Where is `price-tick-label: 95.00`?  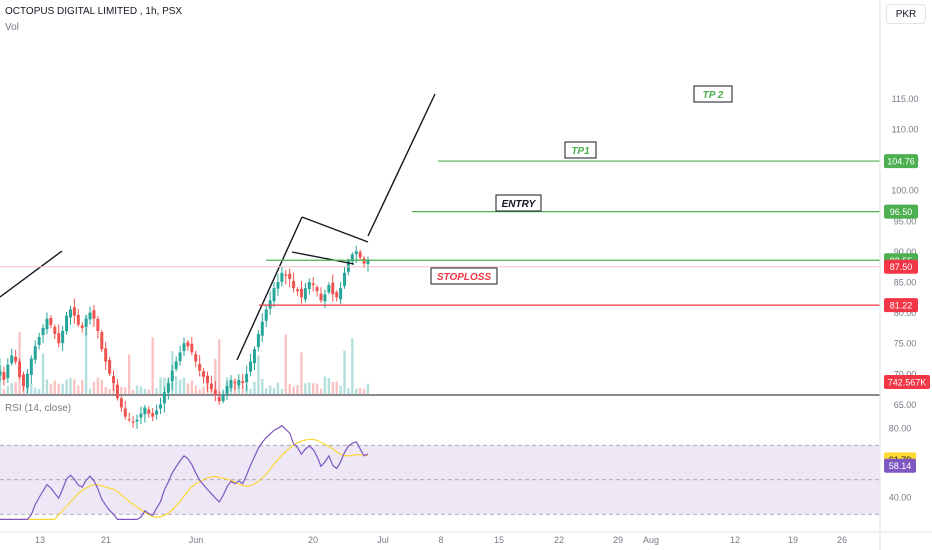 price-tick-label: 95.00 is located at coordinates (905, 221).